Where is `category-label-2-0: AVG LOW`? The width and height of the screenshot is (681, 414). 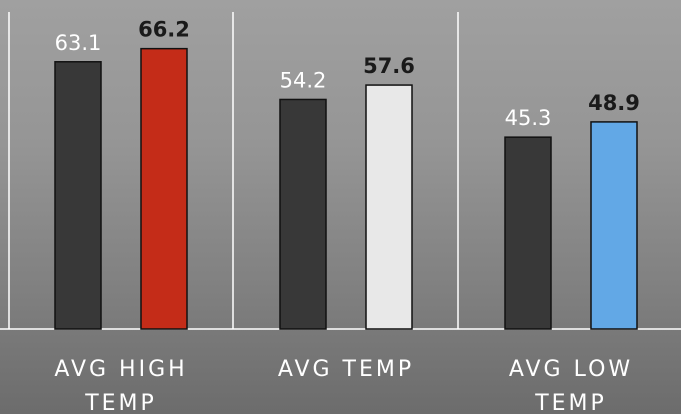 category-label-2-0: AVG LOW is located at coordinates (571, 369).